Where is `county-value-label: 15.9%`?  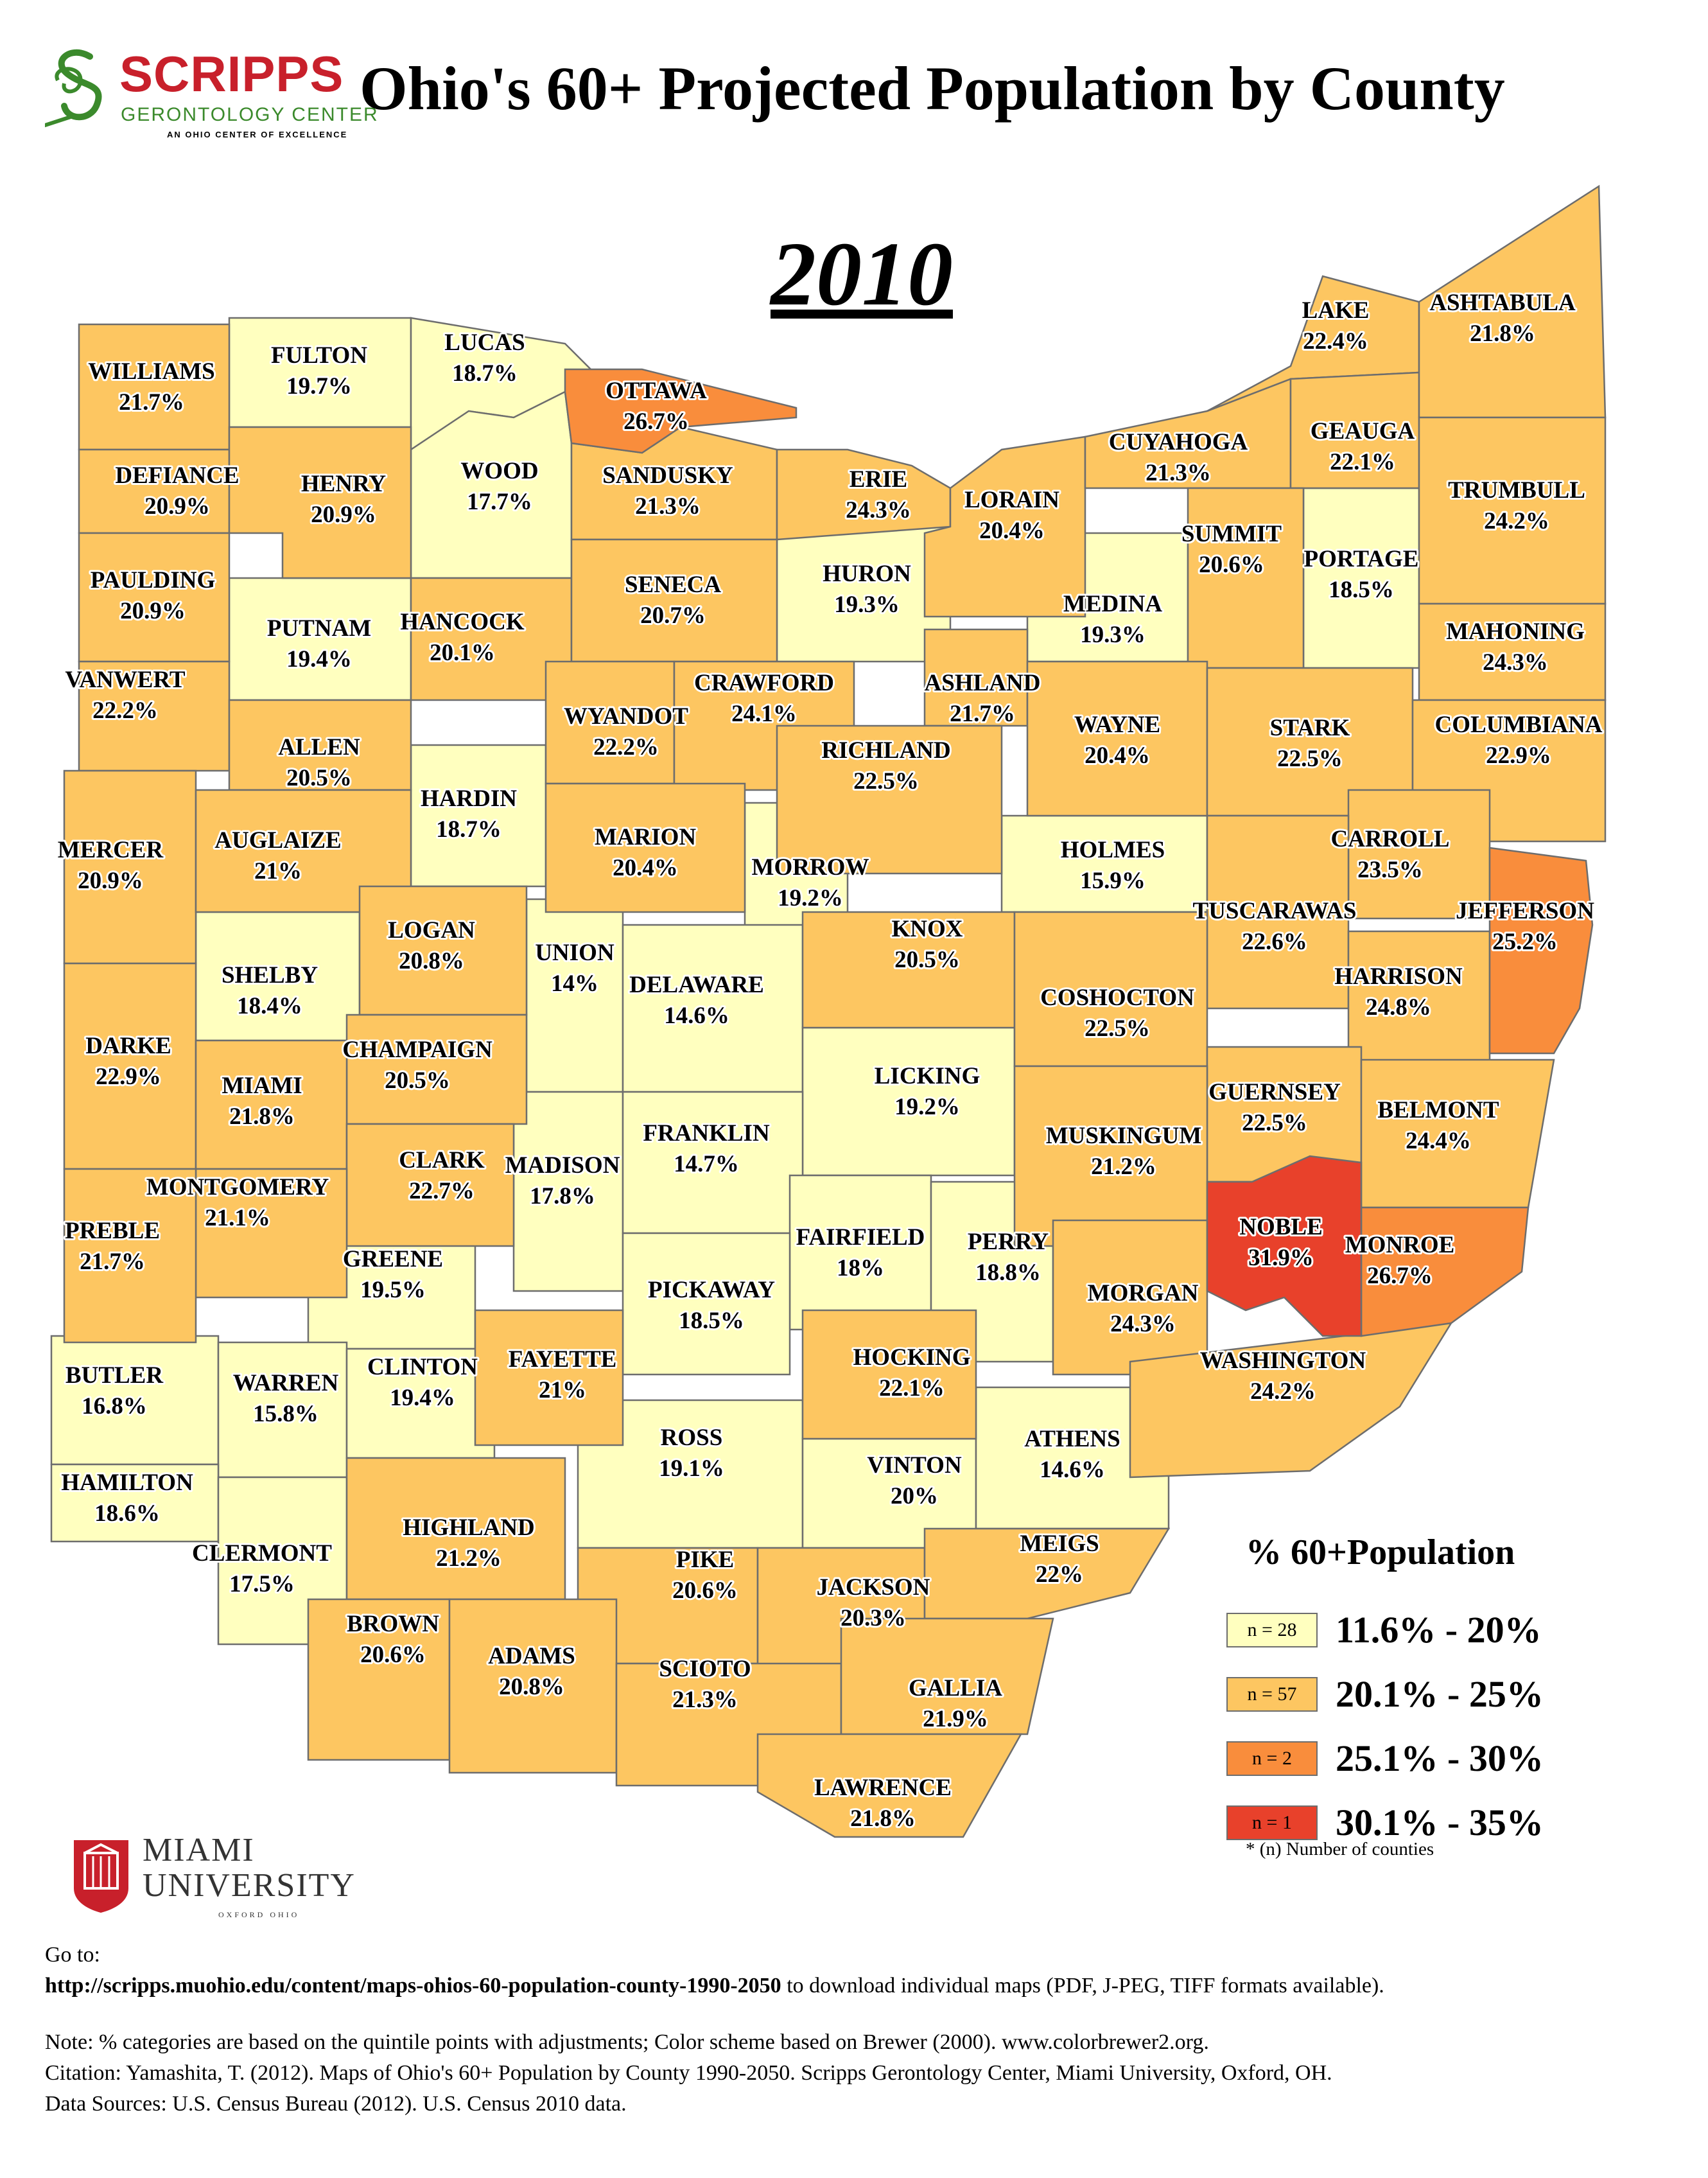
county-value-label: 15.9% is located at coordinates (1113, 881).